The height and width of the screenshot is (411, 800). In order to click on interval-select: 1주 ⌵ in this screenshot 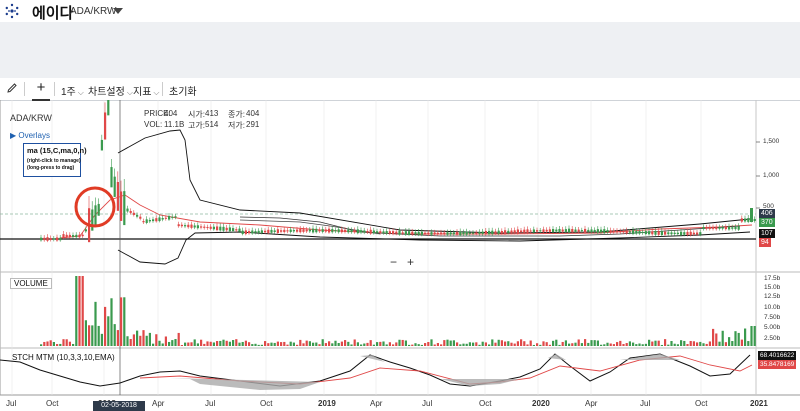, I will do `click(72, 92)`.